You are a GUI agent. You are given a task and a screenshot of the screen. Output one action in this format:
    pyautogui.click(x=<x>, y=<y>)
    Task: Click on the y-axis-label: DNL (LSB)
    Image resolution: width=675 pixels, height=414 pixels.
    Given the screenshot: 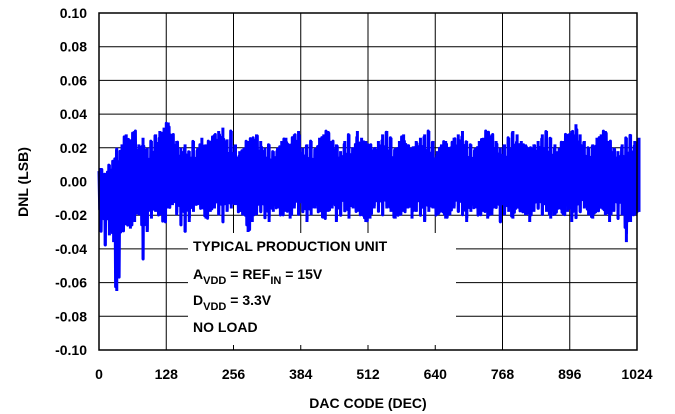 What is the action you would take?
    pyautogui.click(x=23, y=182)
    